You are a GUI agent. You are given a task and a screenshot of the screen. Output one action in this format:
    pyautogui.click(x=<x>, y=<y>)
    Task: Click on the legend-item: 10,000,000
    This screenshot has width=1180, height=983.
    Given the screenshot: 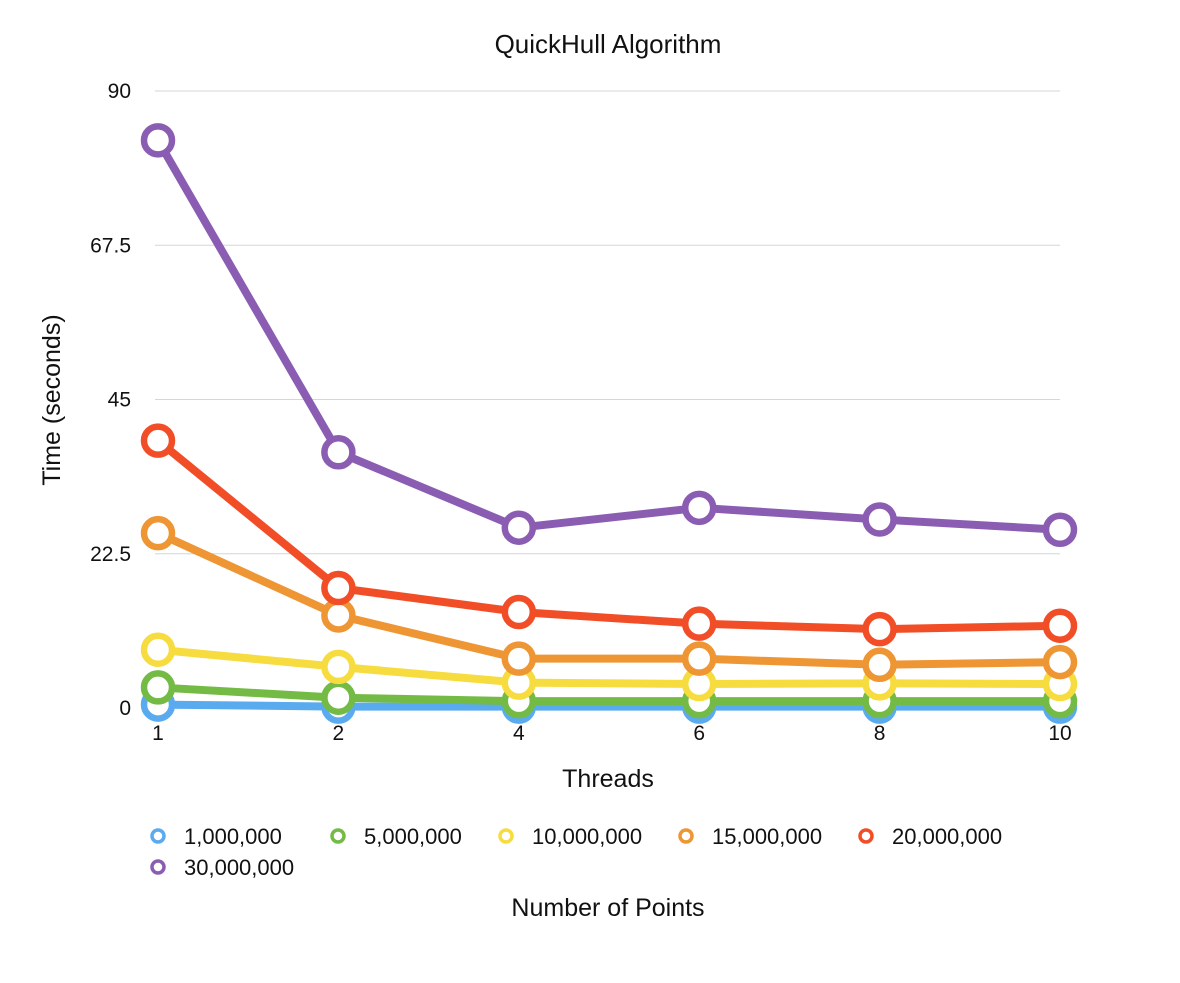 What is the action you would take?
    pyautogui.click(x=570, y=836)
    